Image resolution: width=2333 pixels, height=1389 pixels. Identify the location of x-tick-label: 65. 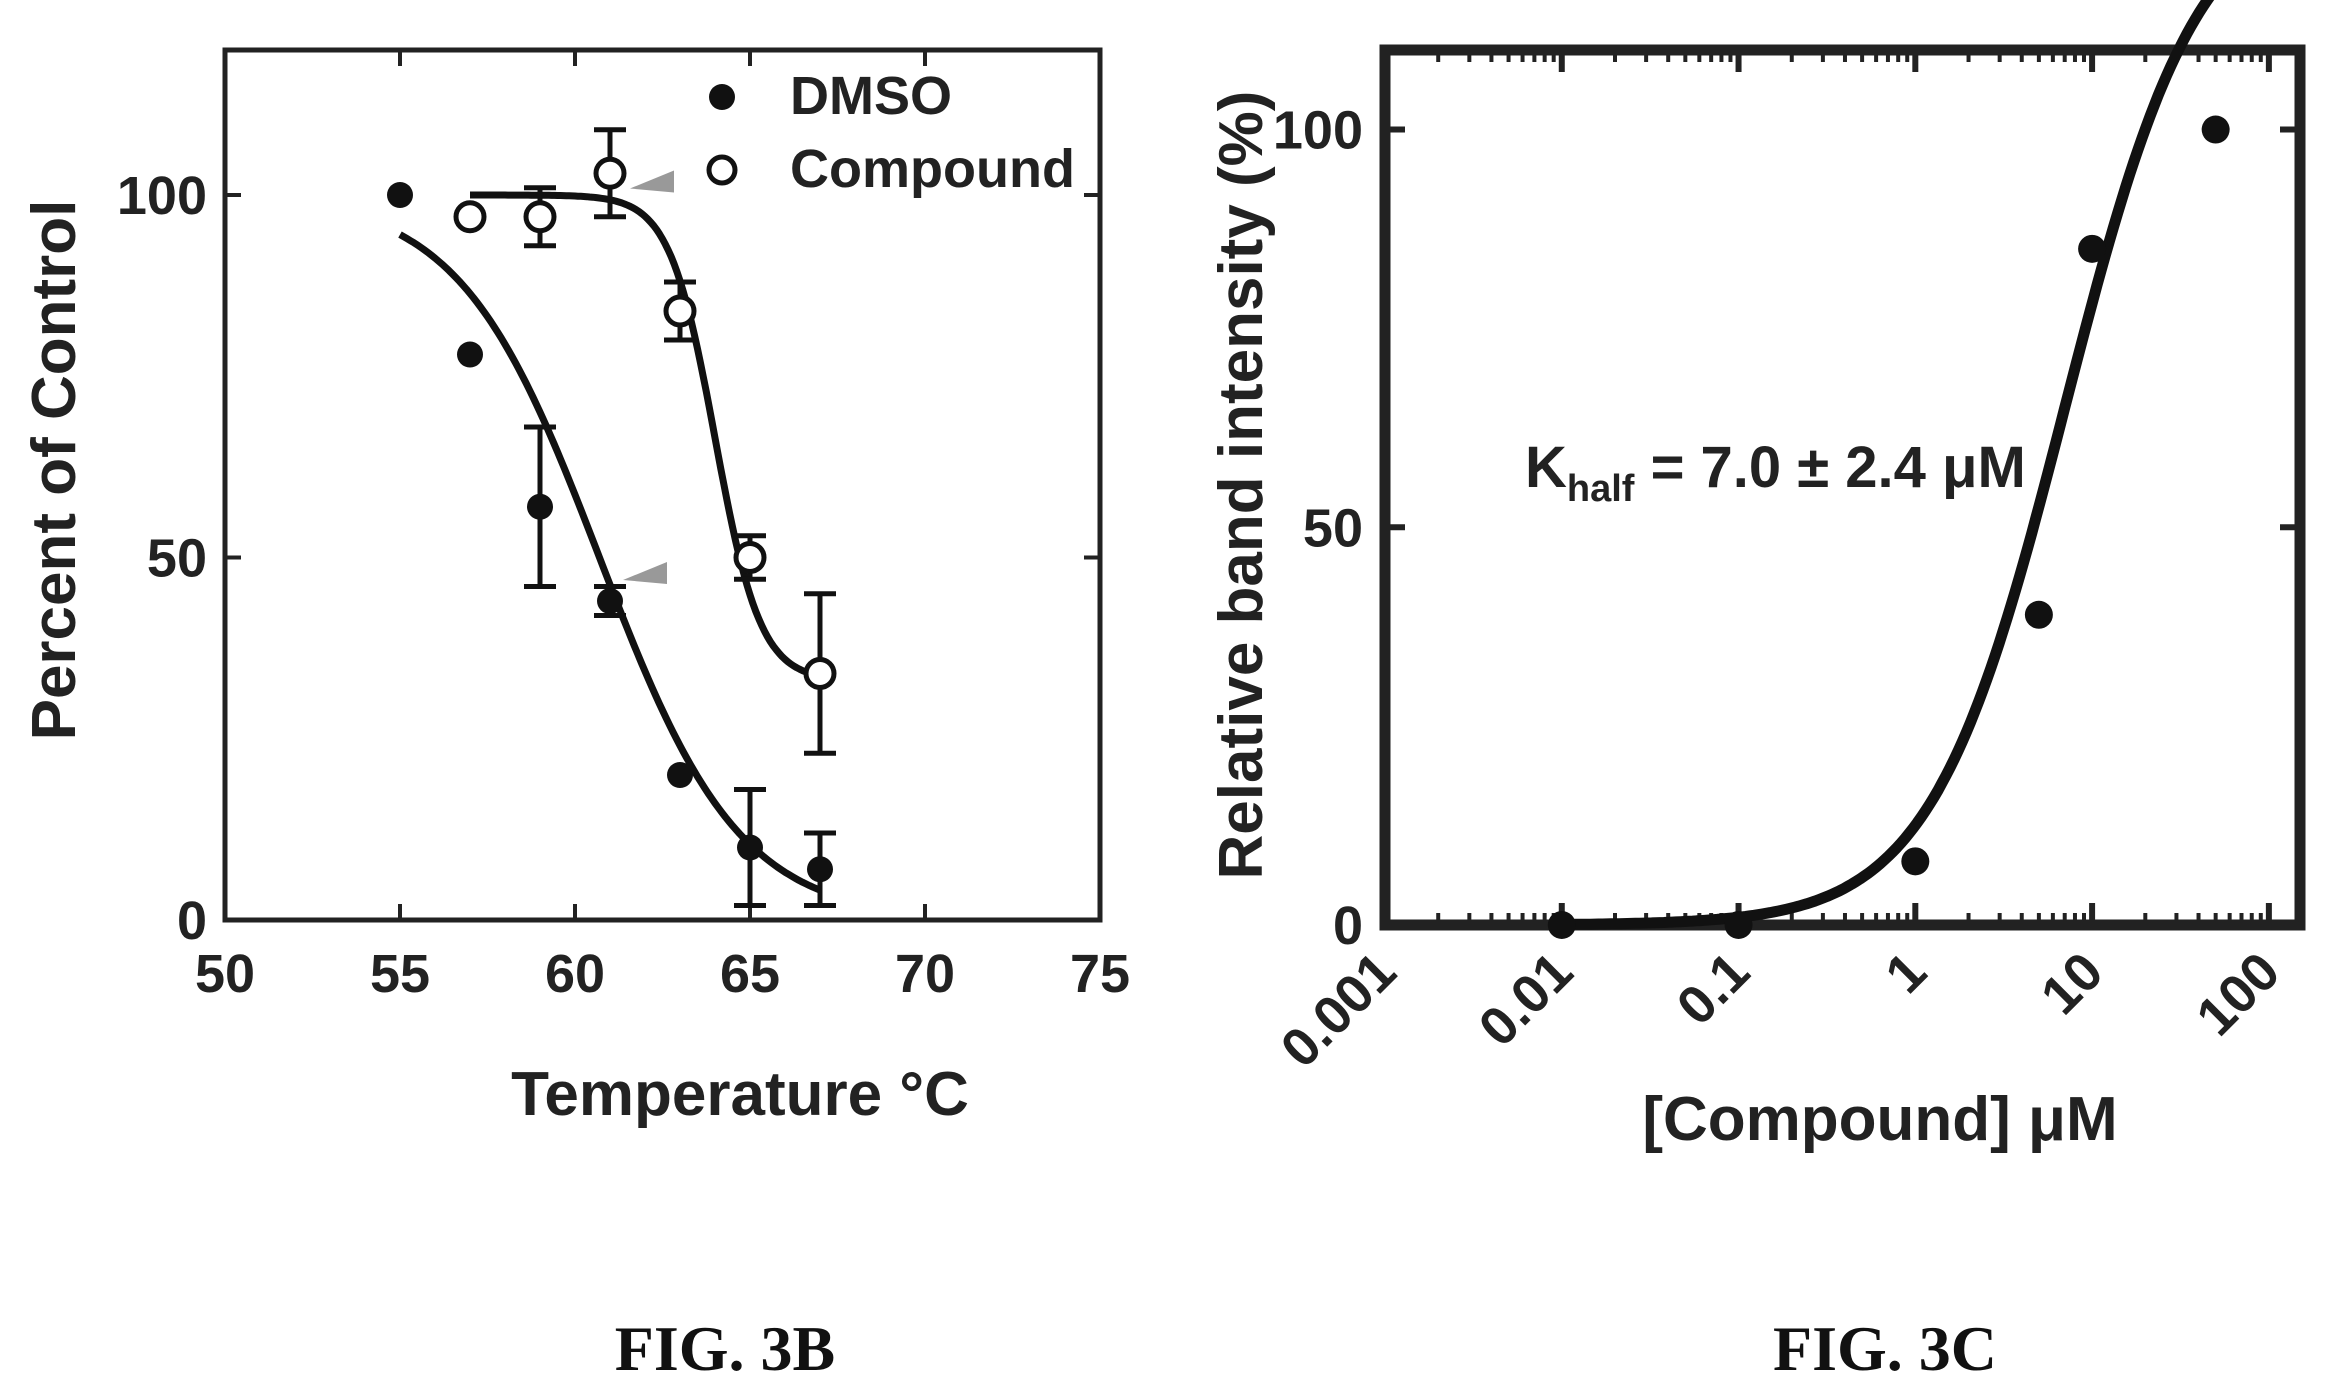
(750, 974).